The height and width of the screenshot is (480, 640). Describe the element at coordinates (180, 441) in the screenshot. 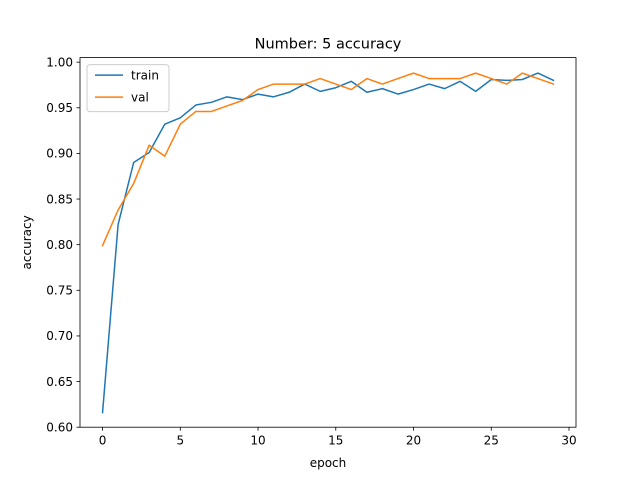

I see `x-tick-label: 5` at that location.